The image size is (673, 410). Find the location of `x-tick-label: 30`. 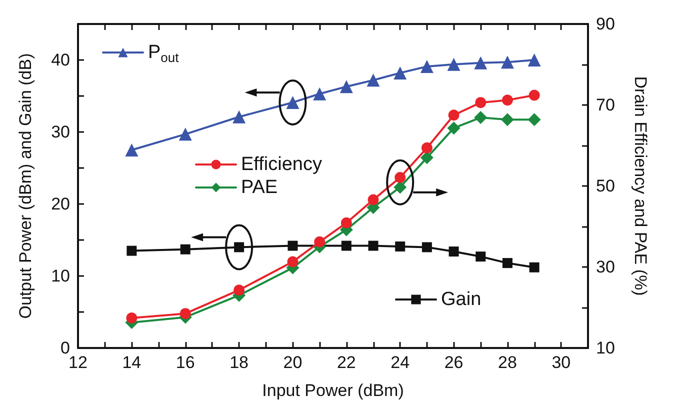

x-tick-label: 30 is located at coordinates (561, 362).